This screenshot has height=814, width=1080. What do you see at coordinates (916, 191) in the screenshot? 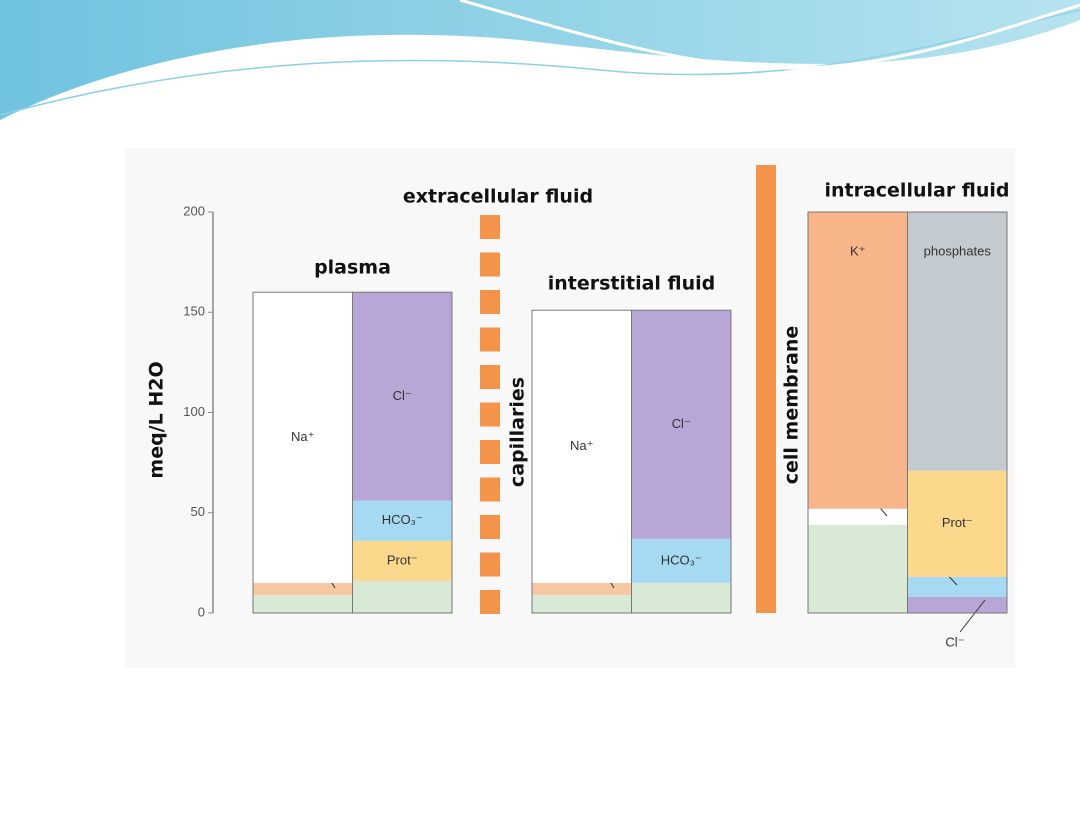
I see `heading: intracellular fluid` at bounding box center [916, 191].